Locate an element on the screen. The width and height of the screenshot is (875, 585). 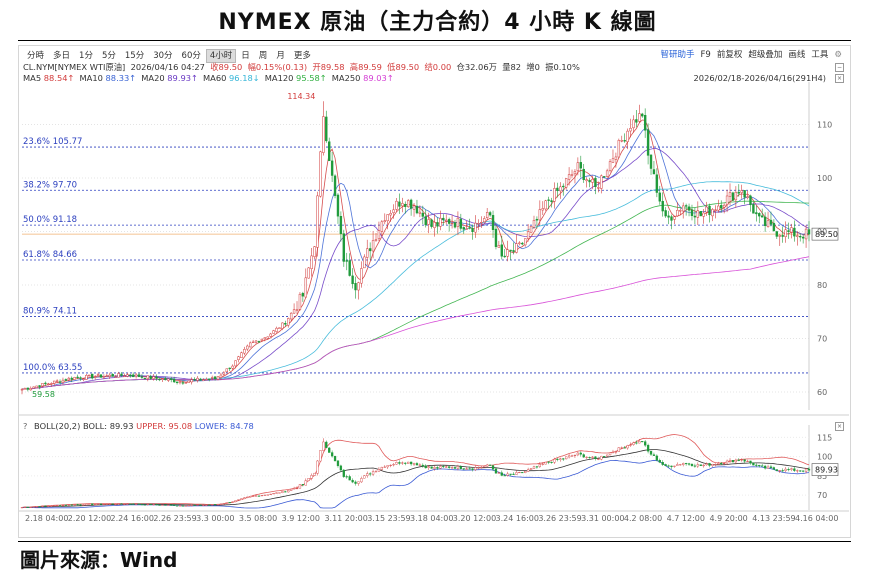
ma-legend-label-0: MA5 is located at coordinates (33, 78).